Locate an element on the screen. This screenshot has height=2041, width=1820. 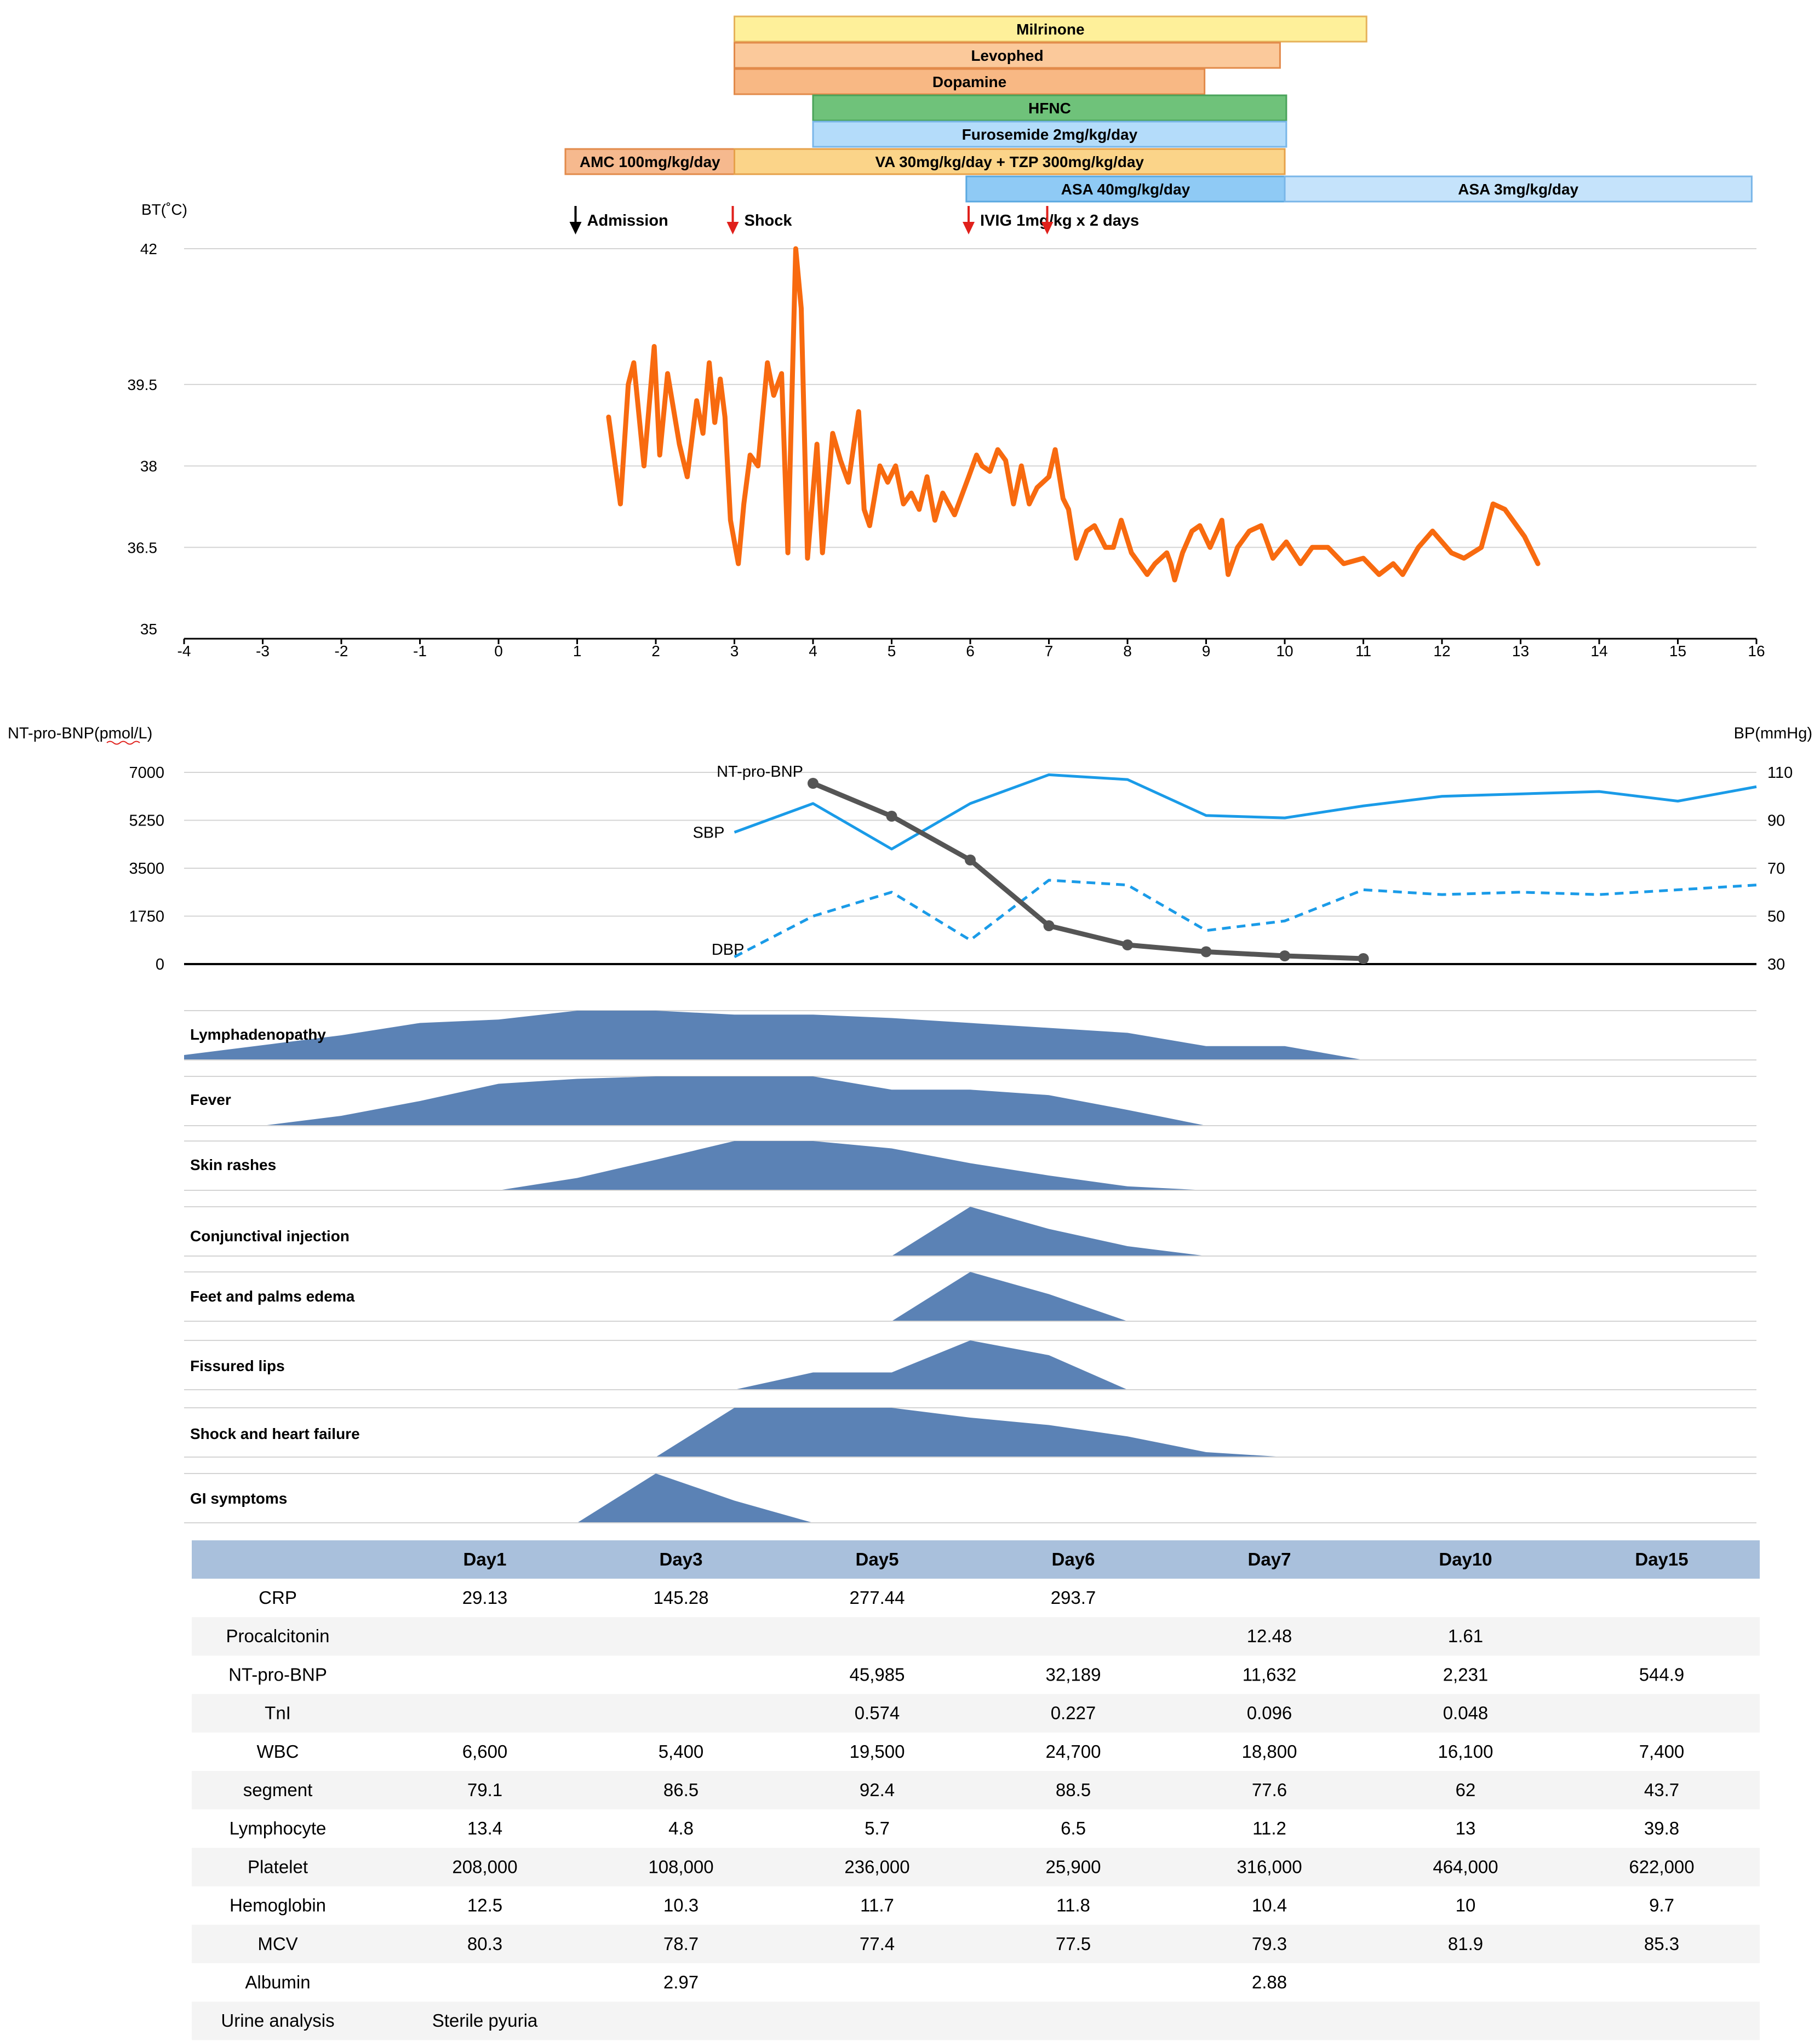
table-cell: 16,100 is located at coordinates (1465, 1751).